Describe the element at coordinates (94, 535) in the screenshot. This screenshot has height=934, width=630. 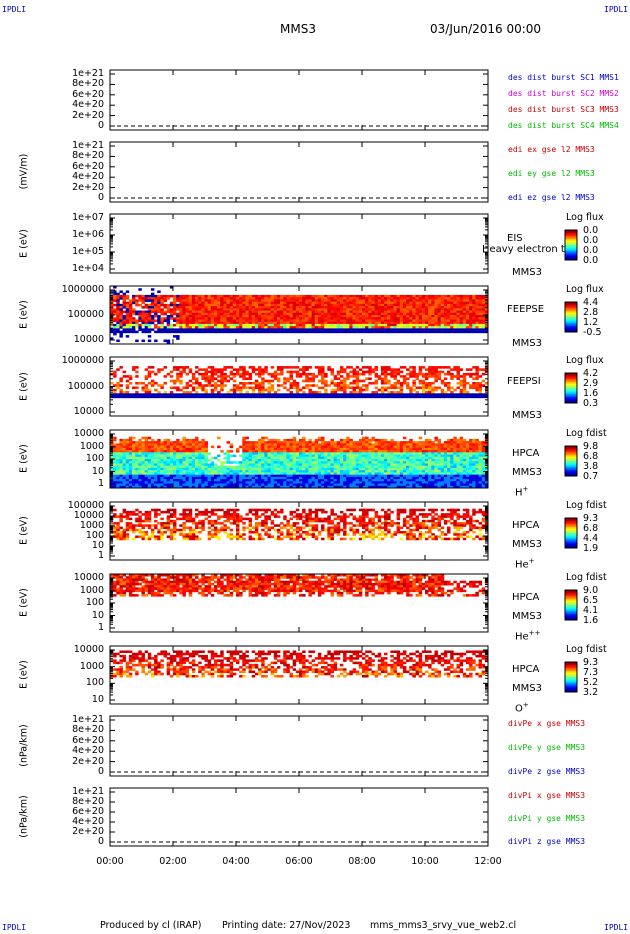
I see `y-tick-label: 100` at that location.